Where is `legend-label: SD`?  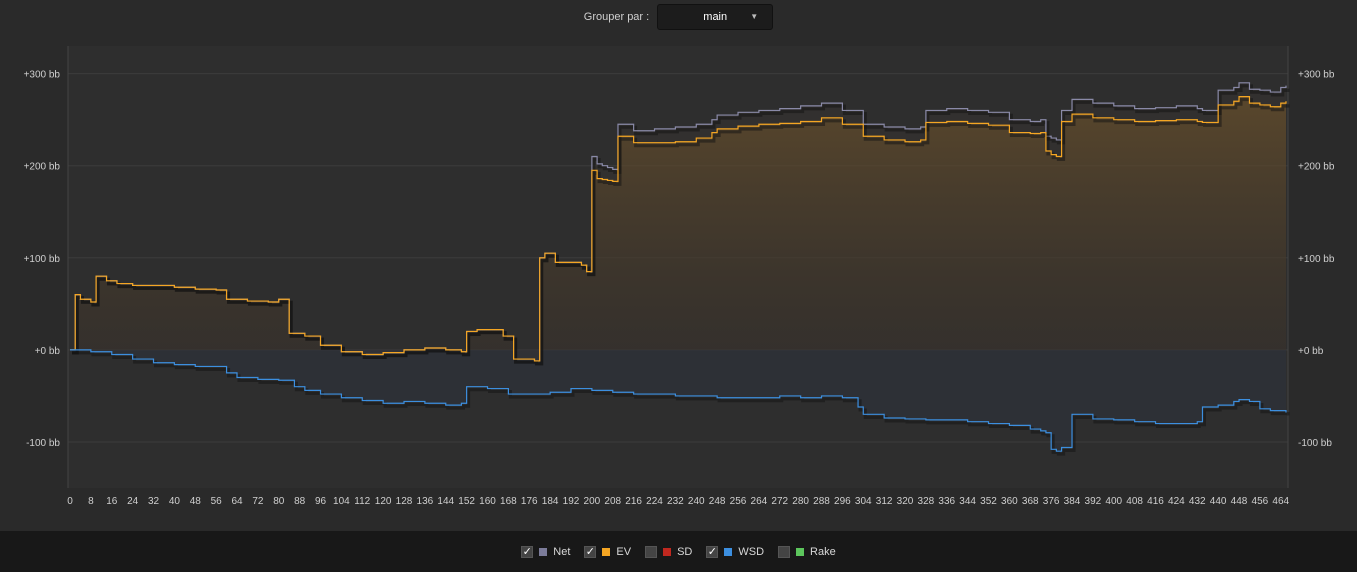 legend-label: SD is located at coordinates (685, 551).